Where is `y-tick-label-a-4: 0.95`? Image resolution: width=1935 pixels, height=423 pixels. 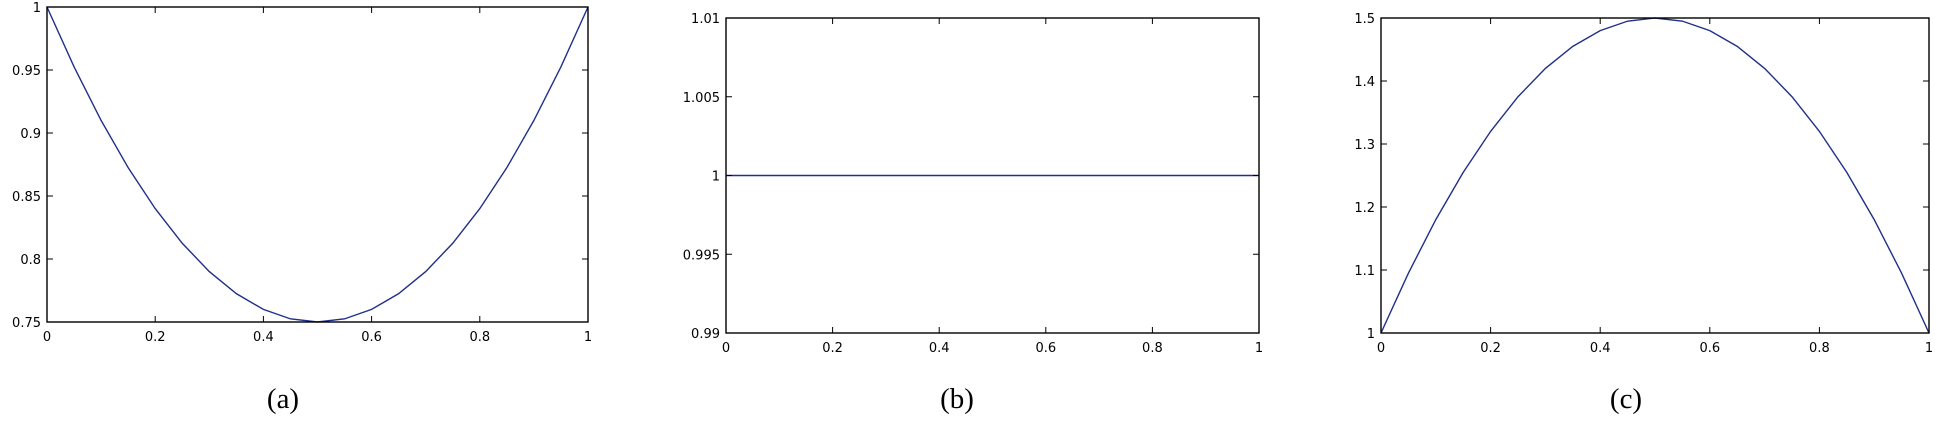 y-tick-label-a-4: 0.95 is located at coordinates (26, 71).